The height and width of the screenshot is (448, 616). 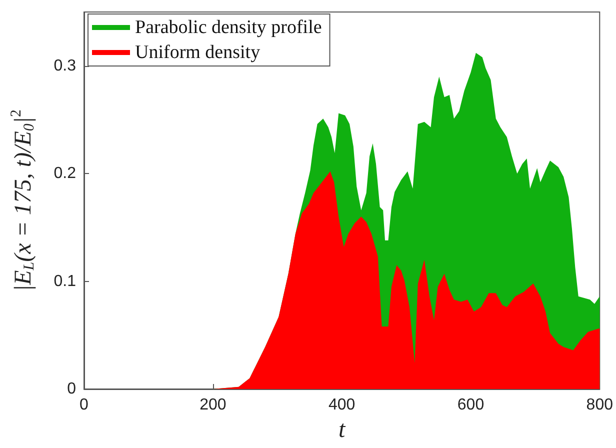 I want to click on x-tick-label: 600, so click(x=470, y=405).